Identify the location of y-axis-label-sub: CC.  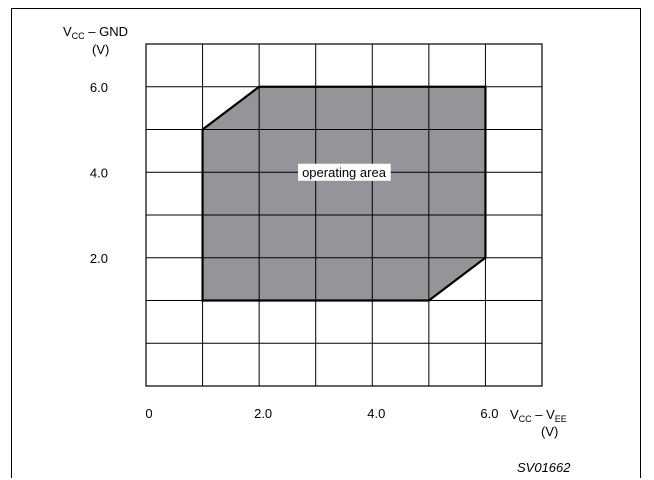
(78, 36).